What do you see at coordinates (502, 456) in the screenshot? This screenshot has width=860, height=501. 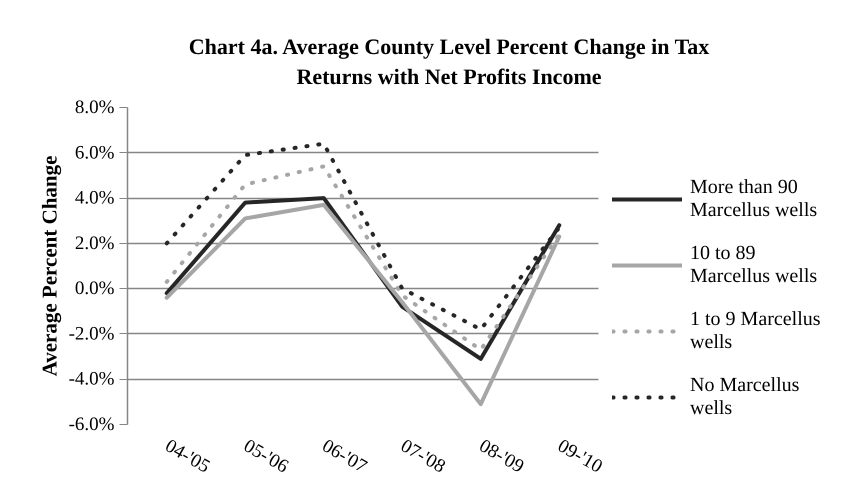 I see `x-tick-label: 08-'09` at bounding box center [502, 456].